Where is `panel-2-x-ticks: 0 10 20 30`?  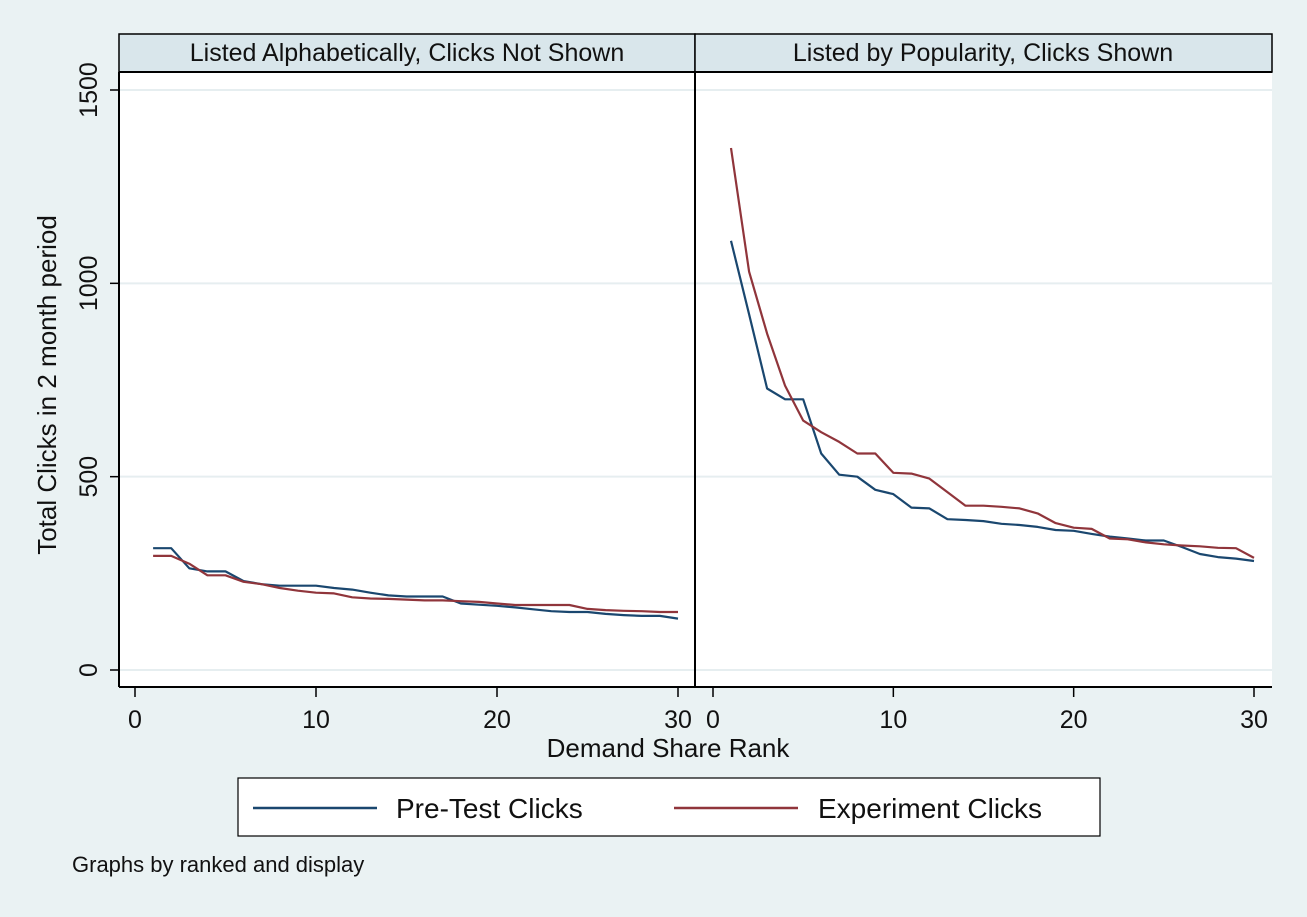
panel-2-x-ticks: 0 10 20 30 is located at coordinates (987, 710).